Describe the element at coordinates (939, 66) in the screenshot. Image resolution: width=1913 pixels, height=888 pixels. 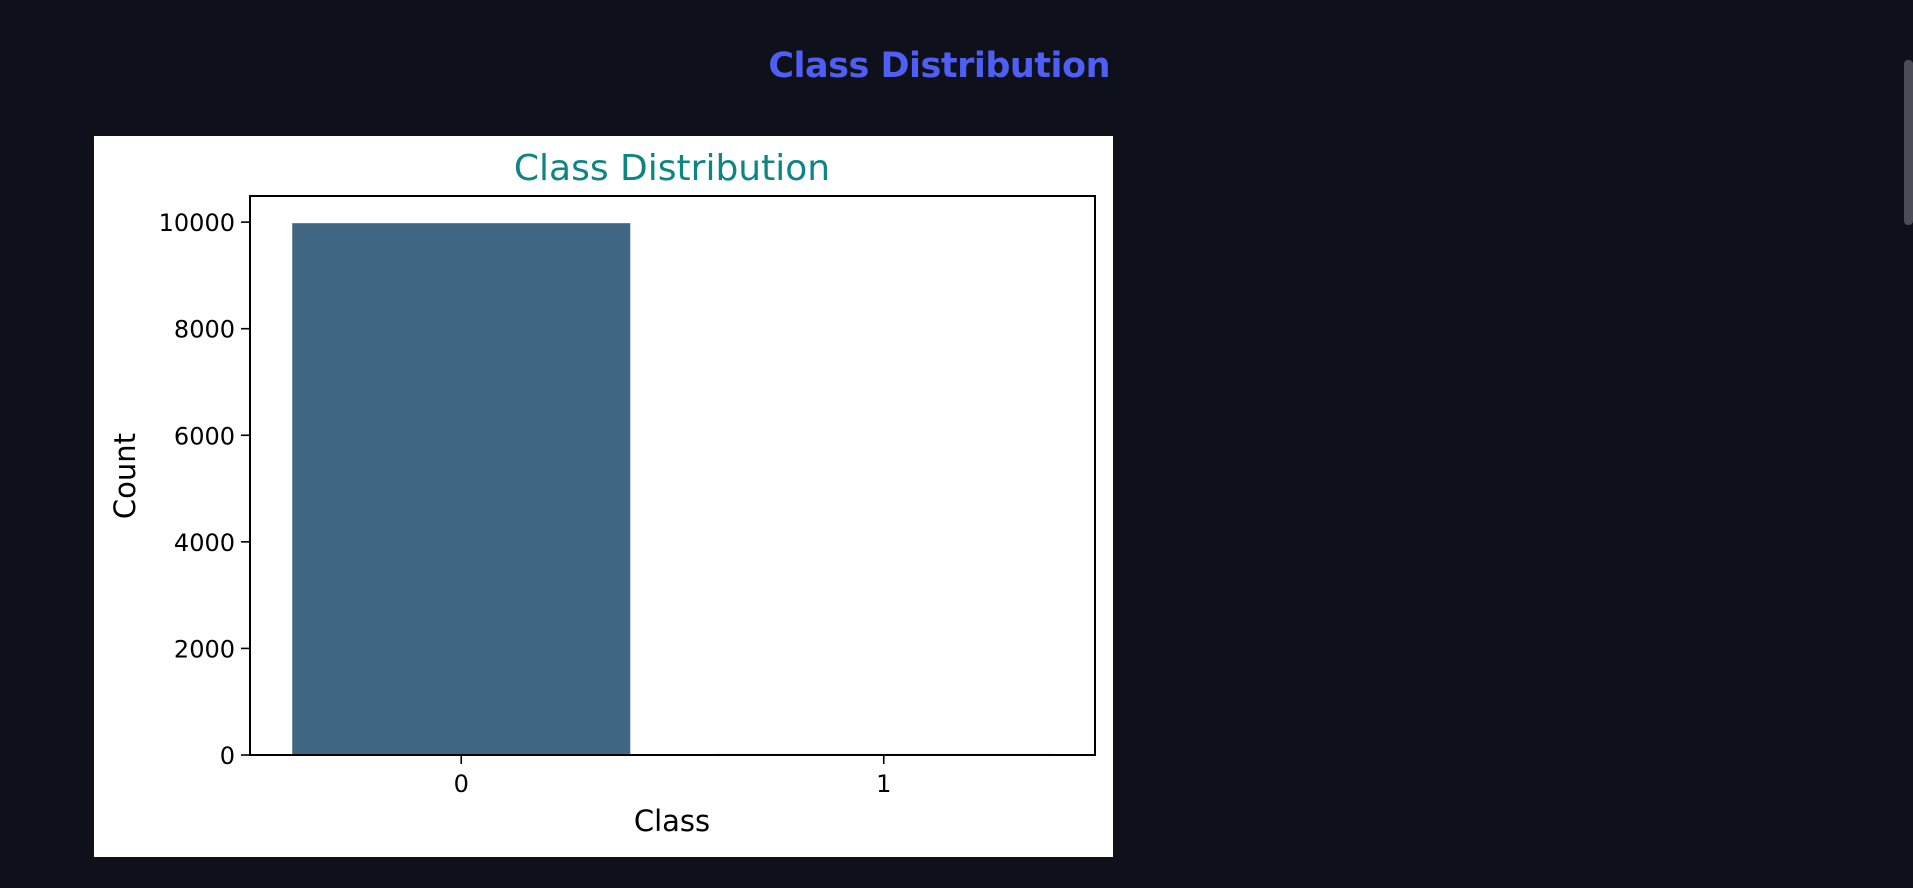
I see `section-heading: Class Distribution` at that location.